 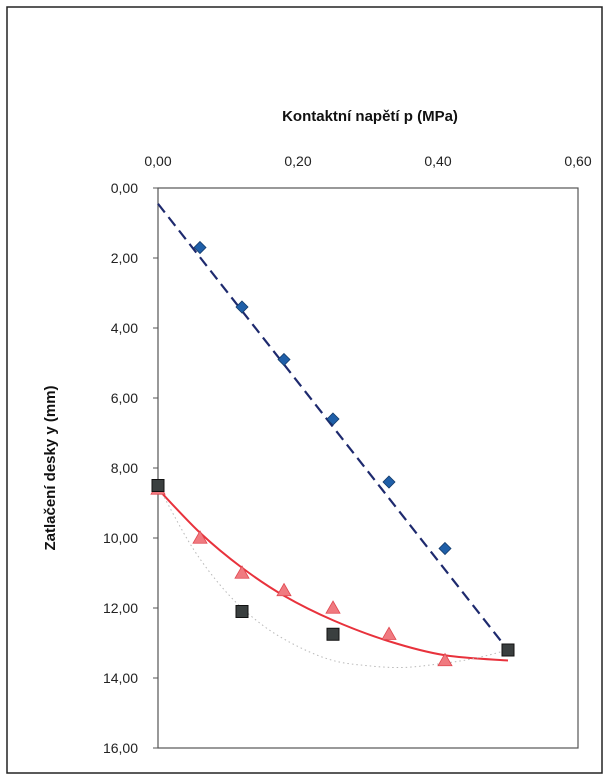 I want to click on x-tick-label: 0,20, so click(x=297, y=161).